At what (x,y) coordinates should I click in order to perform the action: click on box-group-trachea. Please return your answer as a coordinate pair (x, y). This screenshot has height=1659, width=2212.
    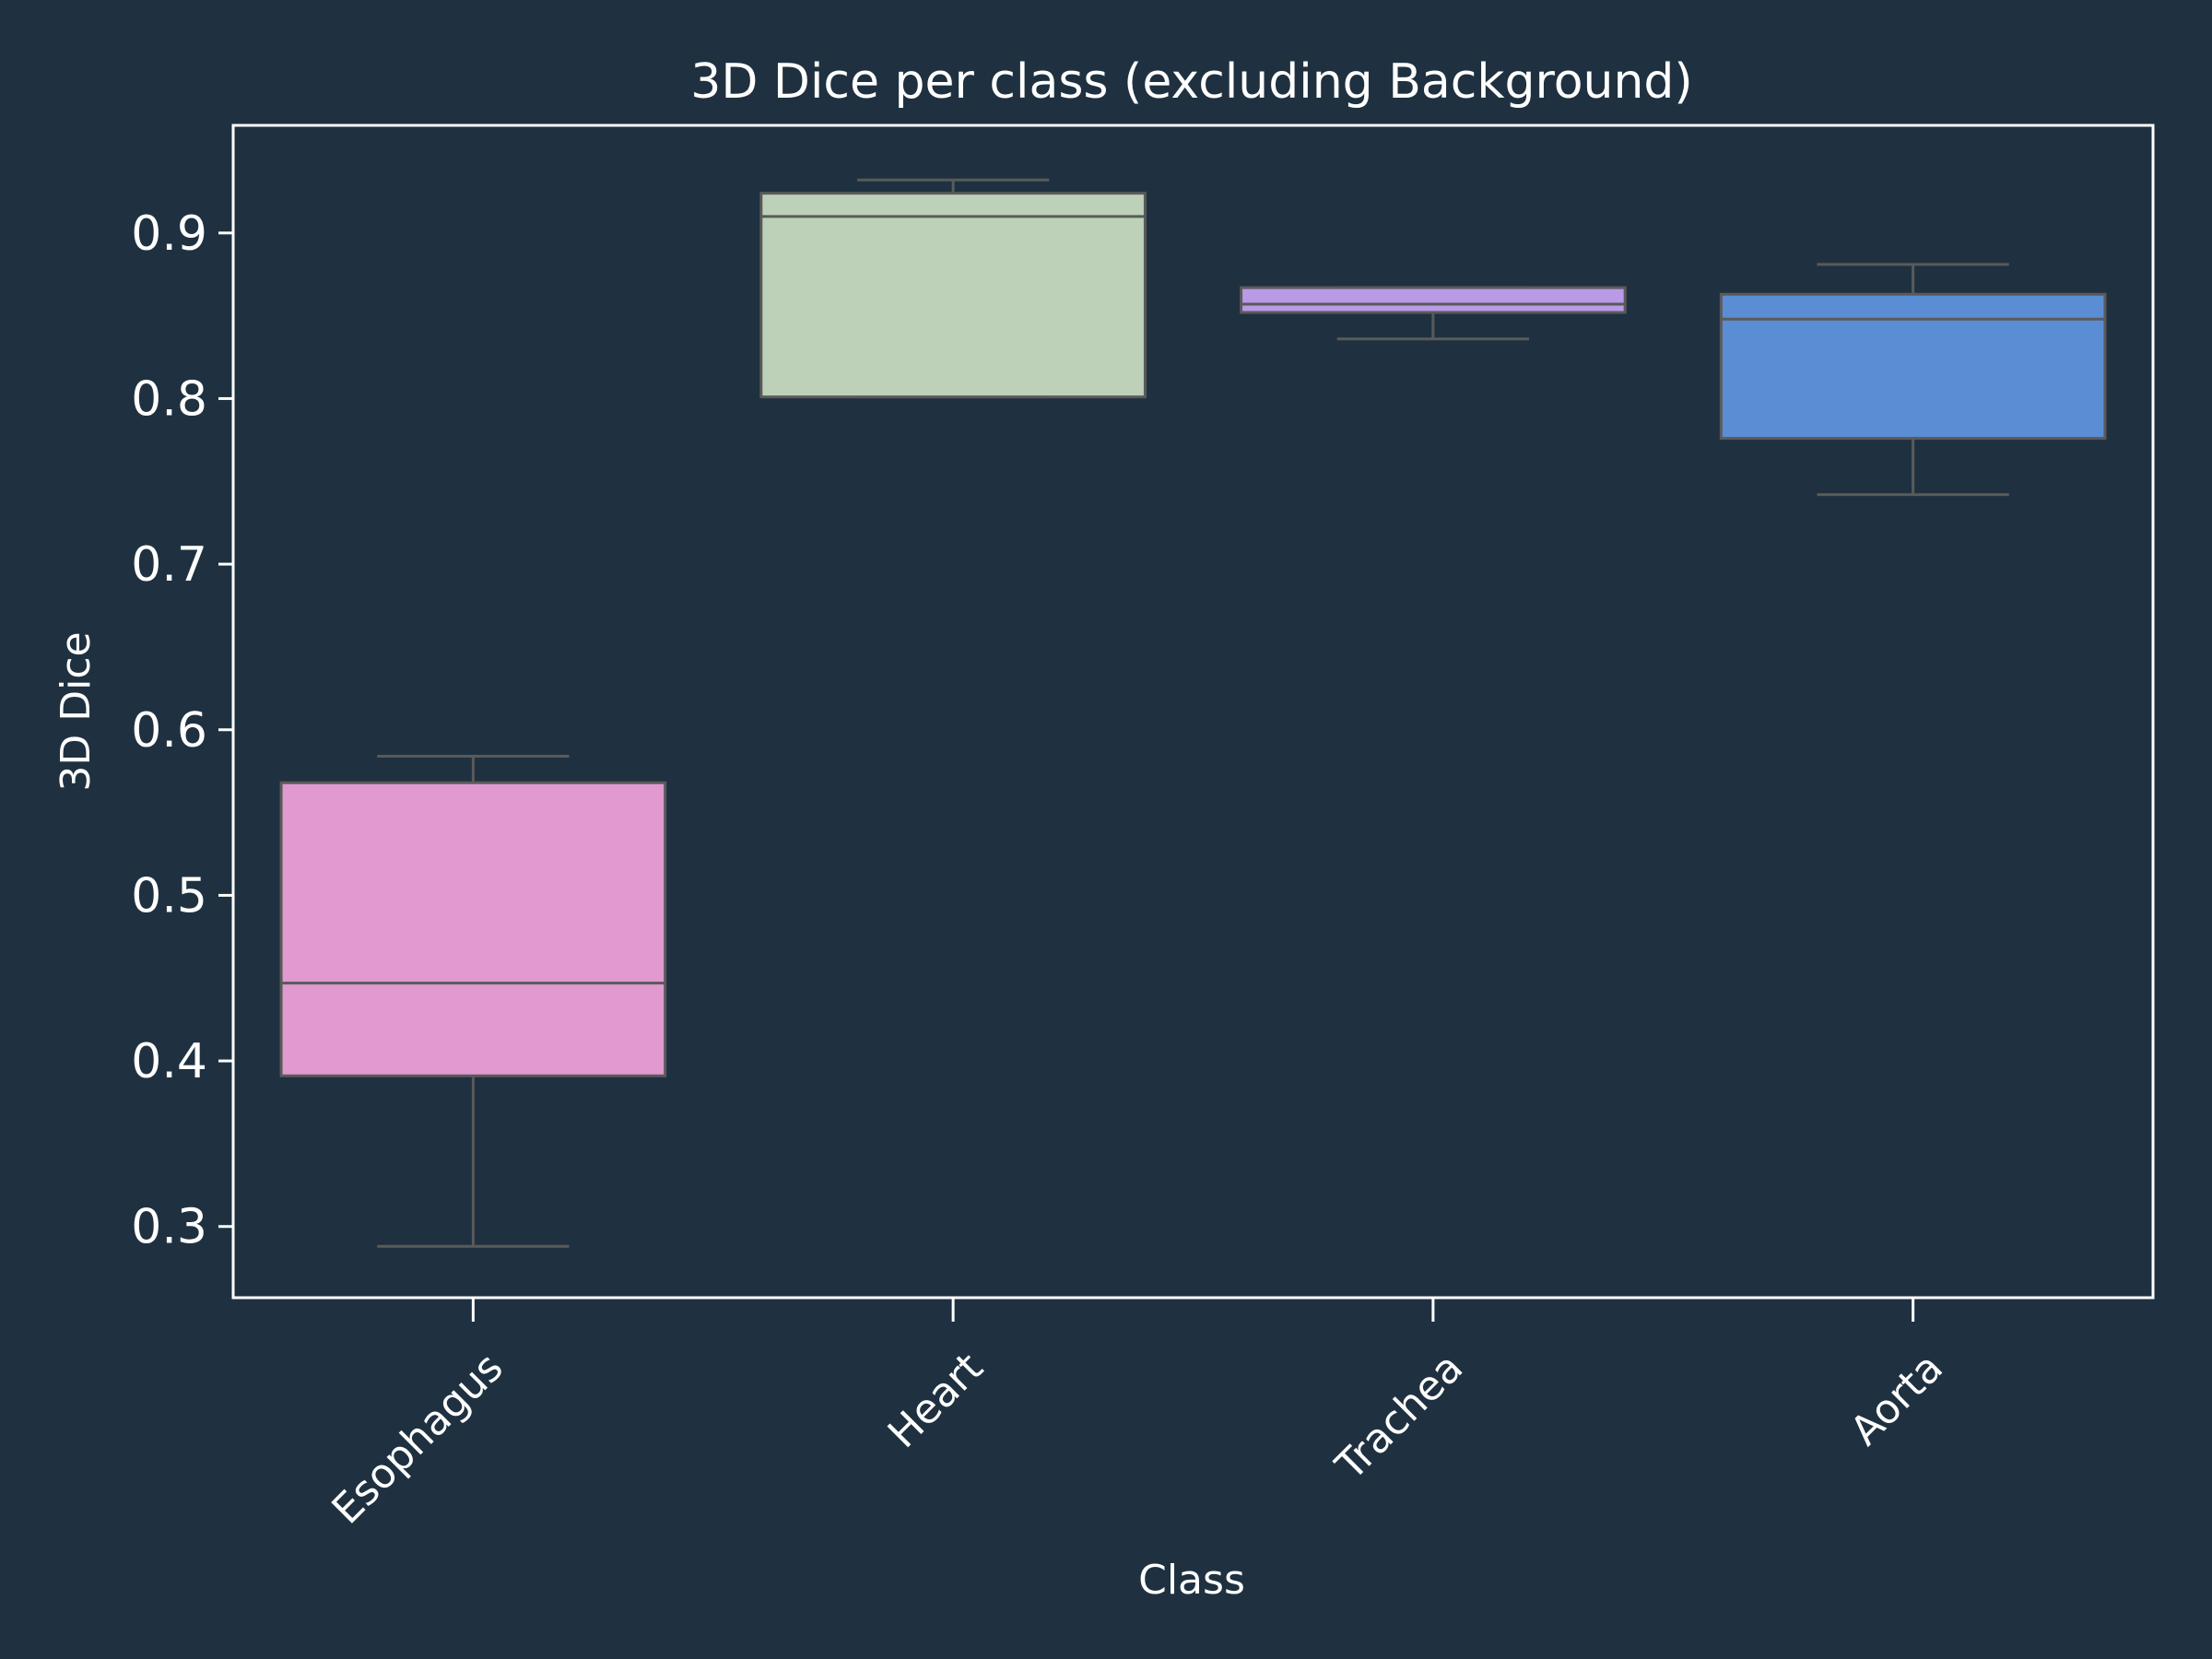
    Looking at the image, I should click on (1433, 313).